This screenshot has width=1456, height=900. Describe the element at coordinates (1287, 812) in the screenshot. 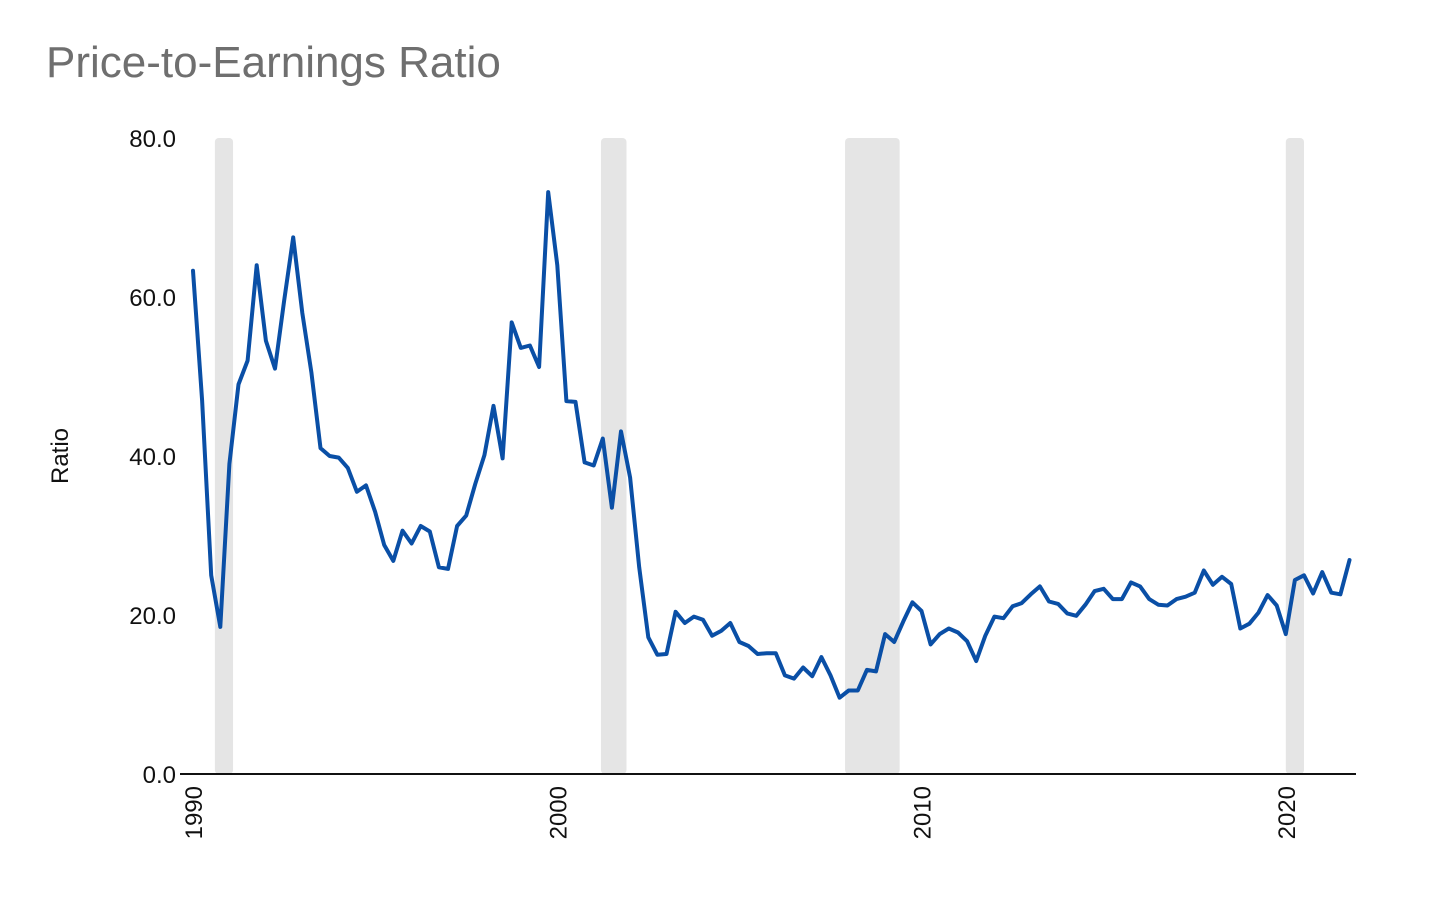

I see `x-tick-label: 2020` at that location.